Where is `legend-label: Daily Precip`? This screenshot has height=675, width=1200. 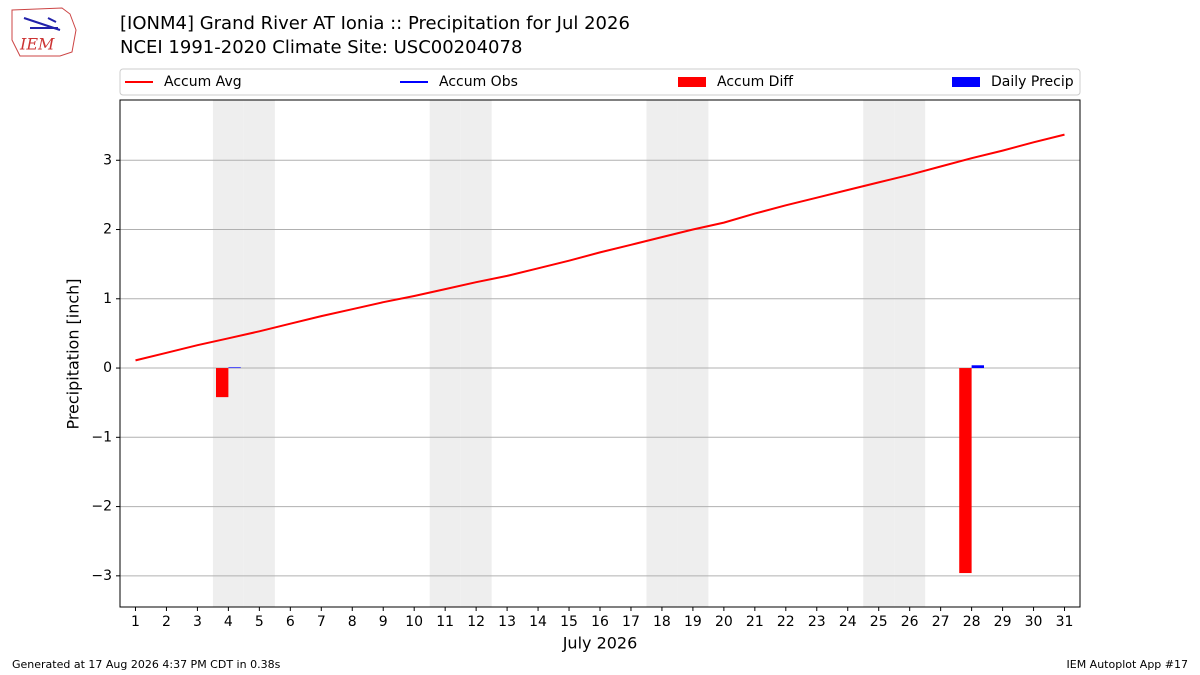 legend-label: Daily Precip is located at coordinates (1032, 82).